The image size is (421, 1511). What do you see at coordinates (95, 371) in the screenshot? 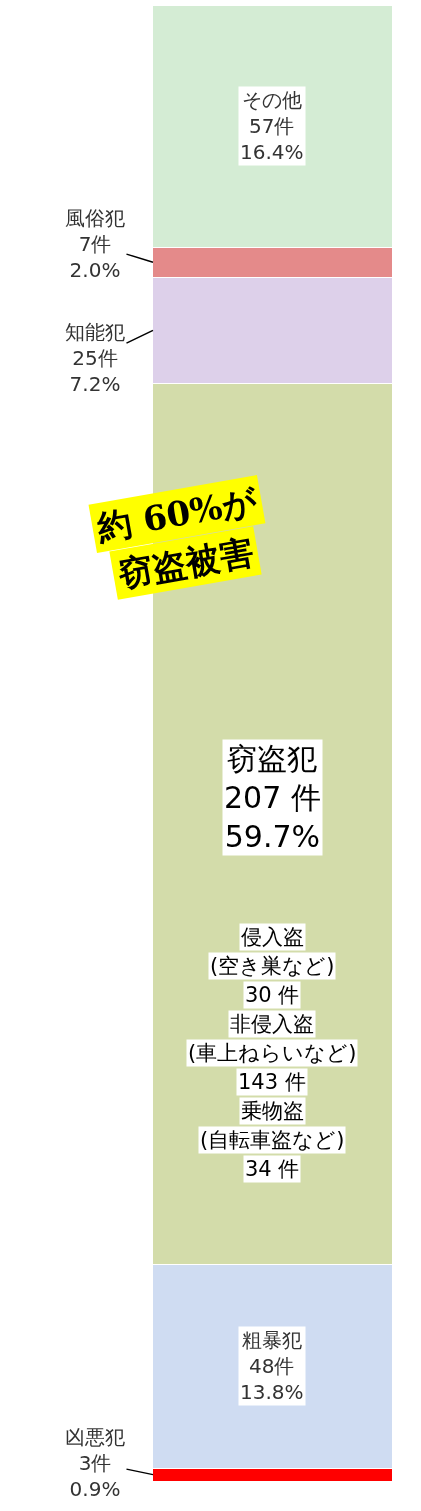
I see `data-label: 25件 7.2%` at bounding box center [95, 371].